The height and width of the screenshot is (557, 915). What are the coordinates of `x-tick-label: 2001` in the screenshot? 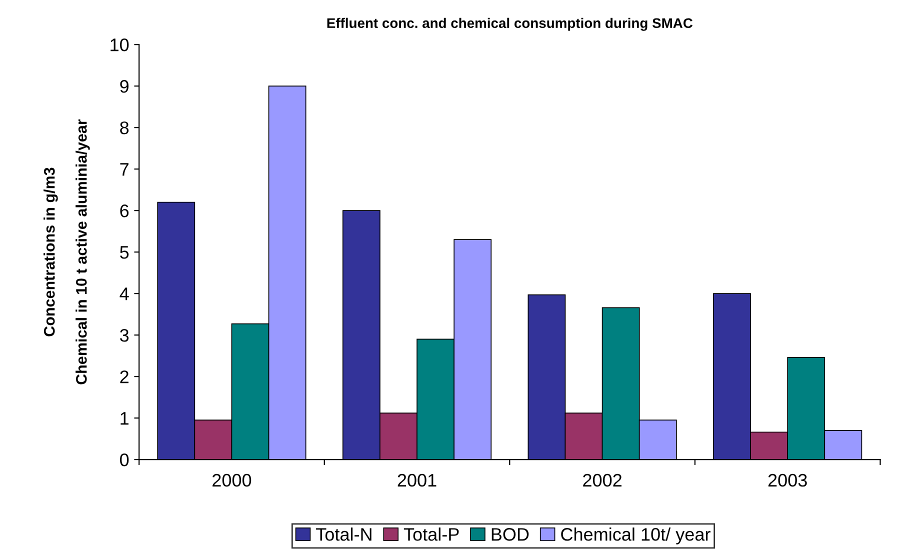 It's located at (417, 480).